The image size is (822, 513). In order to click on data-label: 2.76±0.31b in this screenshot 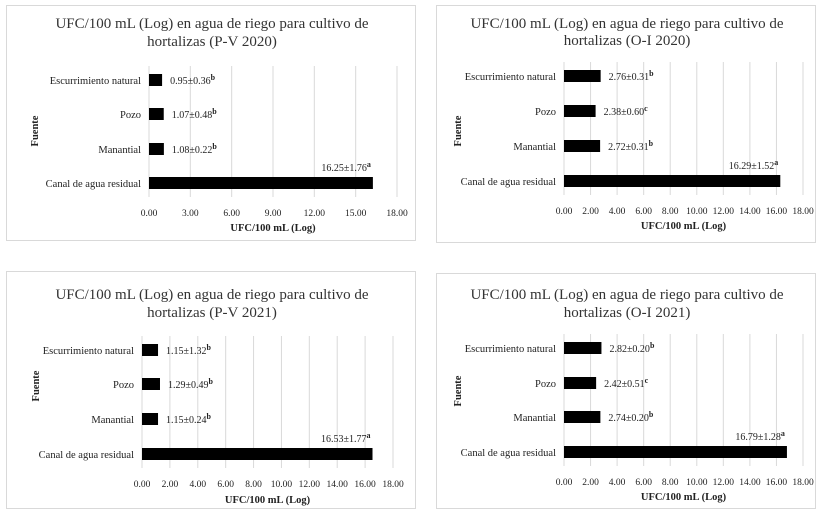, I will do `click(632, 76)`.